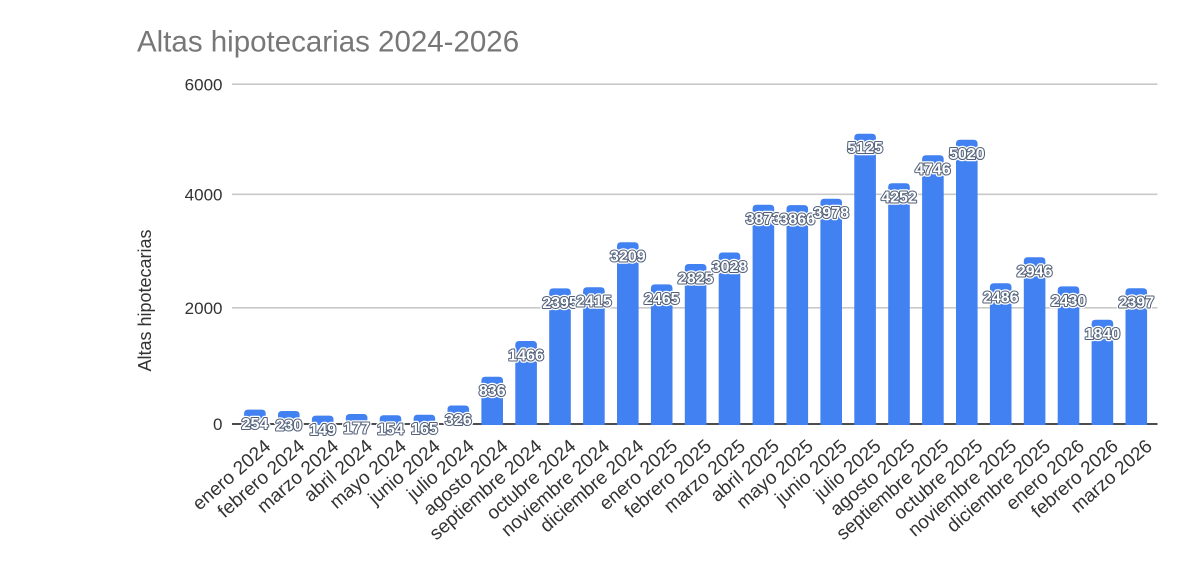  What do you see at coordinates (560, 303) in the screenshot?
I see `svg-text: 2395` at bounding box center [560, 303].